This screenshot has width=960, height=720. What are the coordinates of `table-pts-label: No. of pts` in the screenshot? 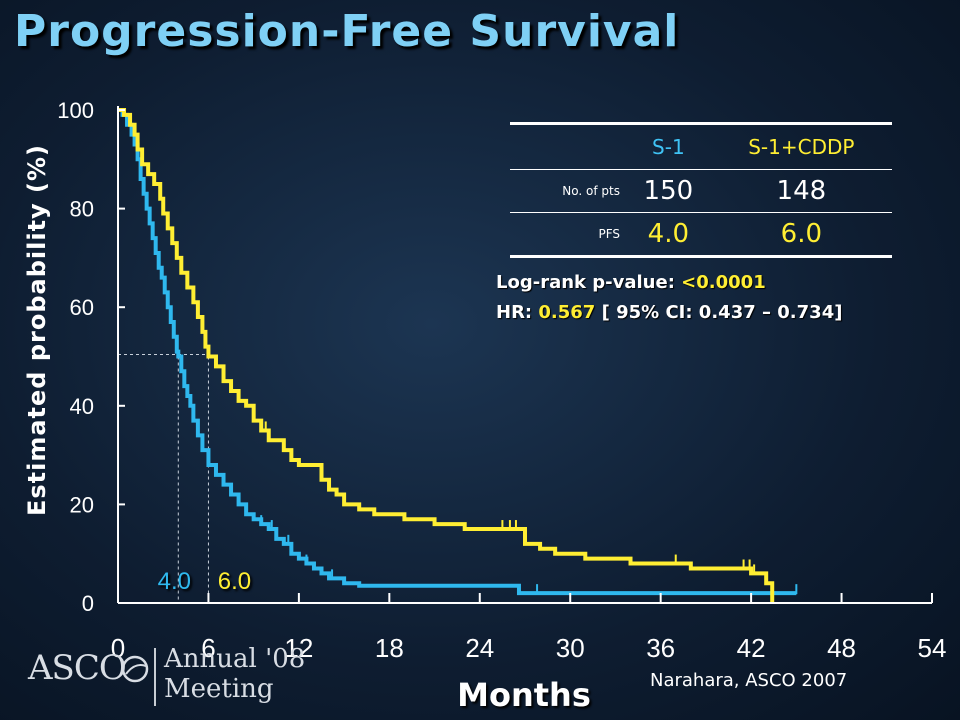 It's located at (591, 191).